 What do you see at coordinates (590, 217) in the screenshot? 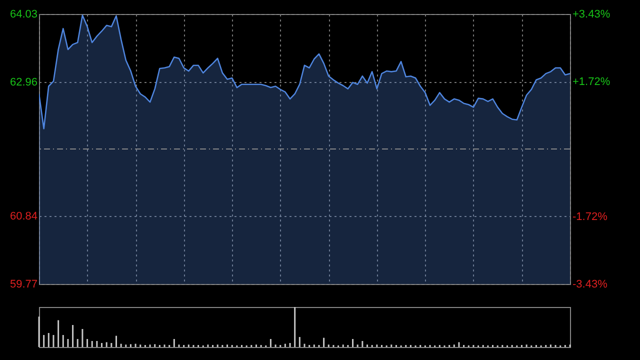
I see `y2-tick-label: -1.72%` at bounding box center [590, 217].